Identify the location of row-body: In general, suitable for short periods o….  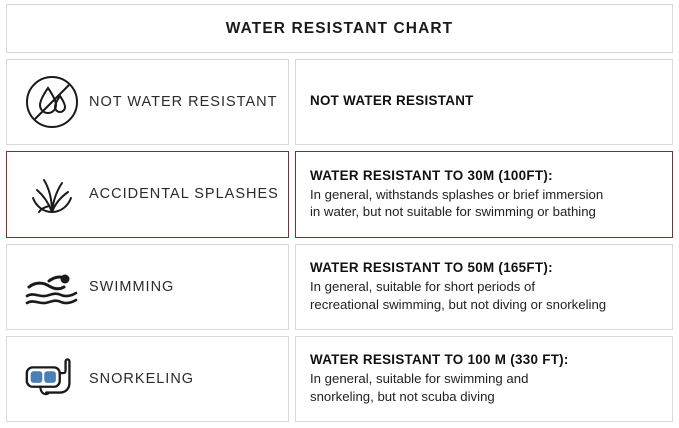
(484, 295).